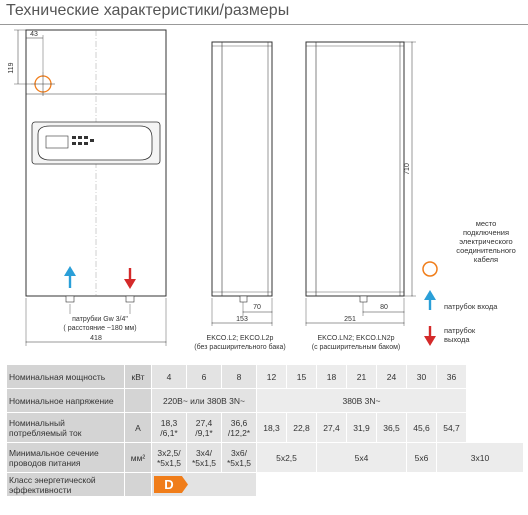 Image resolution: width=528 pixels, height=515 pixels. What do you see at coordinates (171, 484) in the screenshot?
I see `energy-class-badge: D` at bounding box center [171, 484].